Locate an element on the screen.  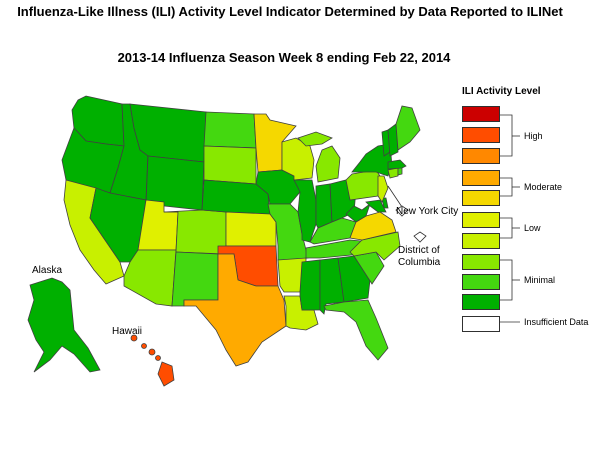
state-ma is located at coordinates (397, 164).